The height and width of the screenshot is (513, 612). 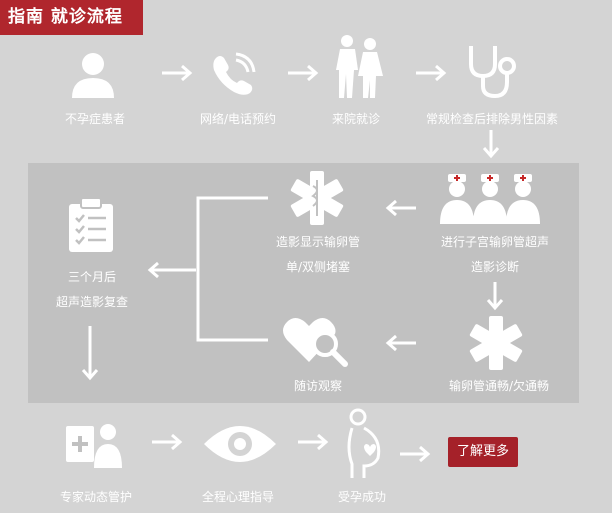 I want to click on step-blocked-line1: 造影显示输卵管, so click(x=318, y=242).